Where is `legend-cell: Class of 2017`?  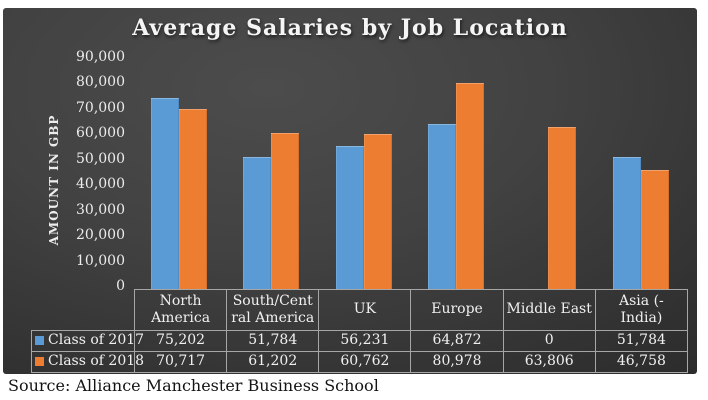
legend-cell: Class of 2017 is located at coordinates (87, 341).